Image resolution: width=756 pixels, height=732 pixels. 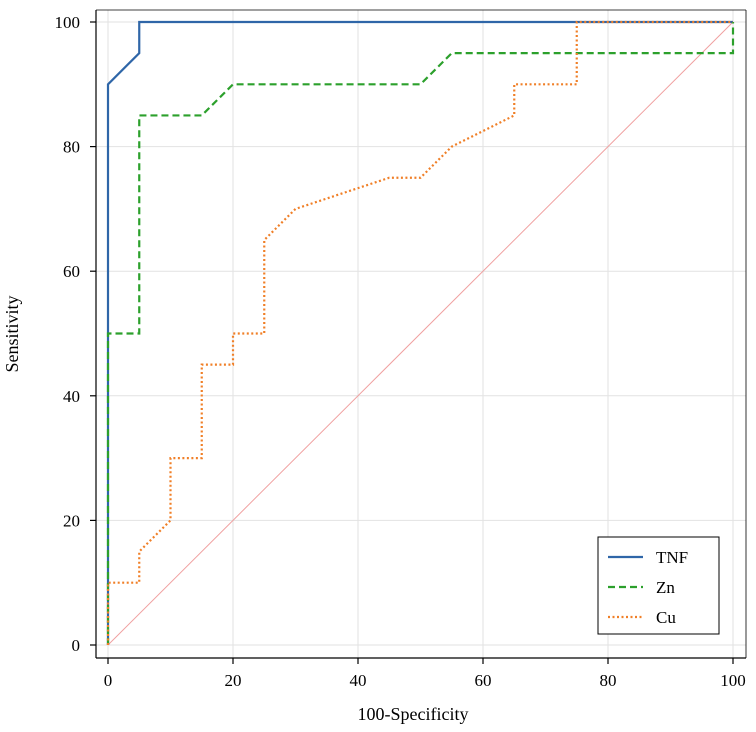 I want to click on y-axis-label: Sensitivity, so click(x=12, y=333).